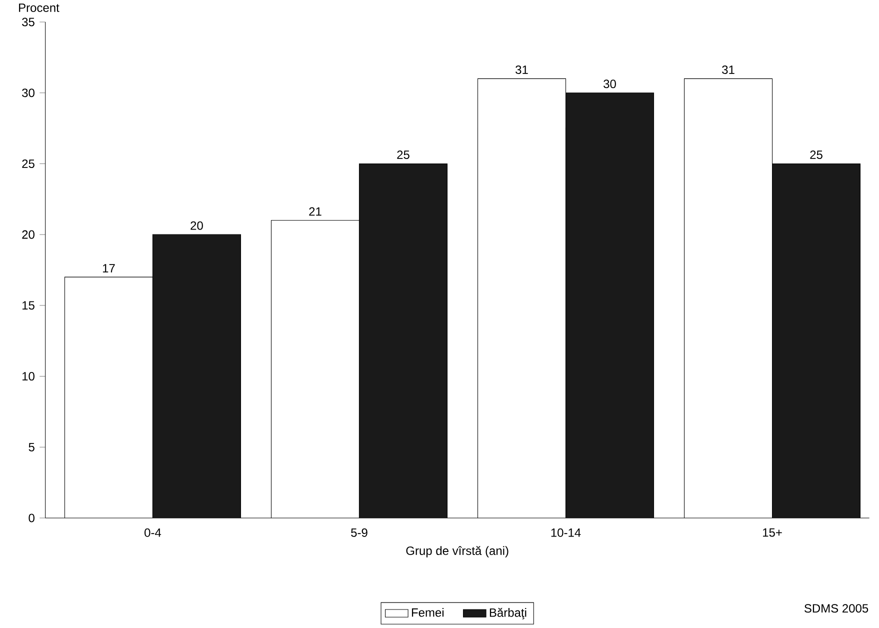  I want to click on data-label: 21, so click(315, 211).